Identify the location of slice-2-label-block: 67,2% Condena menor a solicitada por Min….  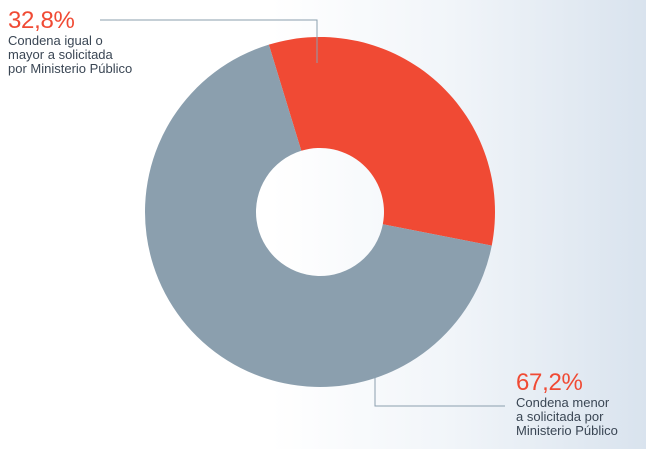
(567, 404).